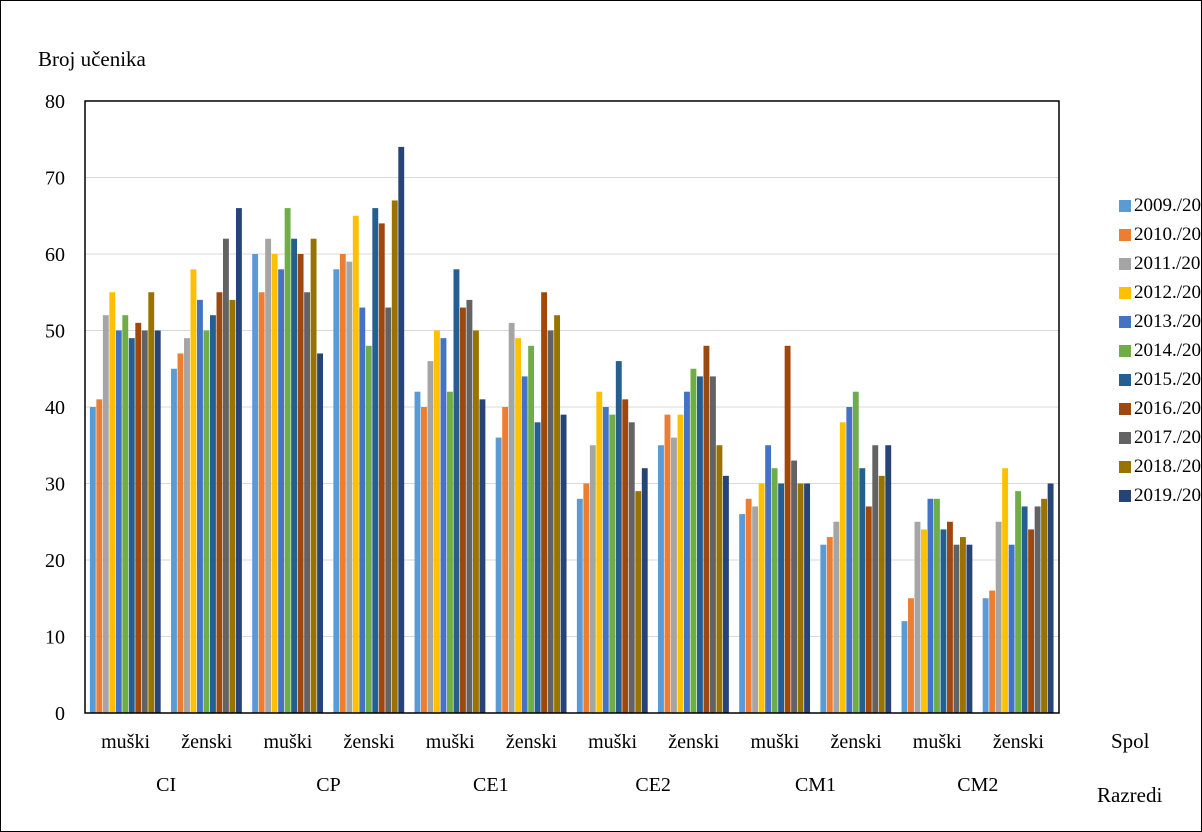  Describe the element at coordinates (653, 785) in the screenshot. I see `x-group-label: CE2` at that location.